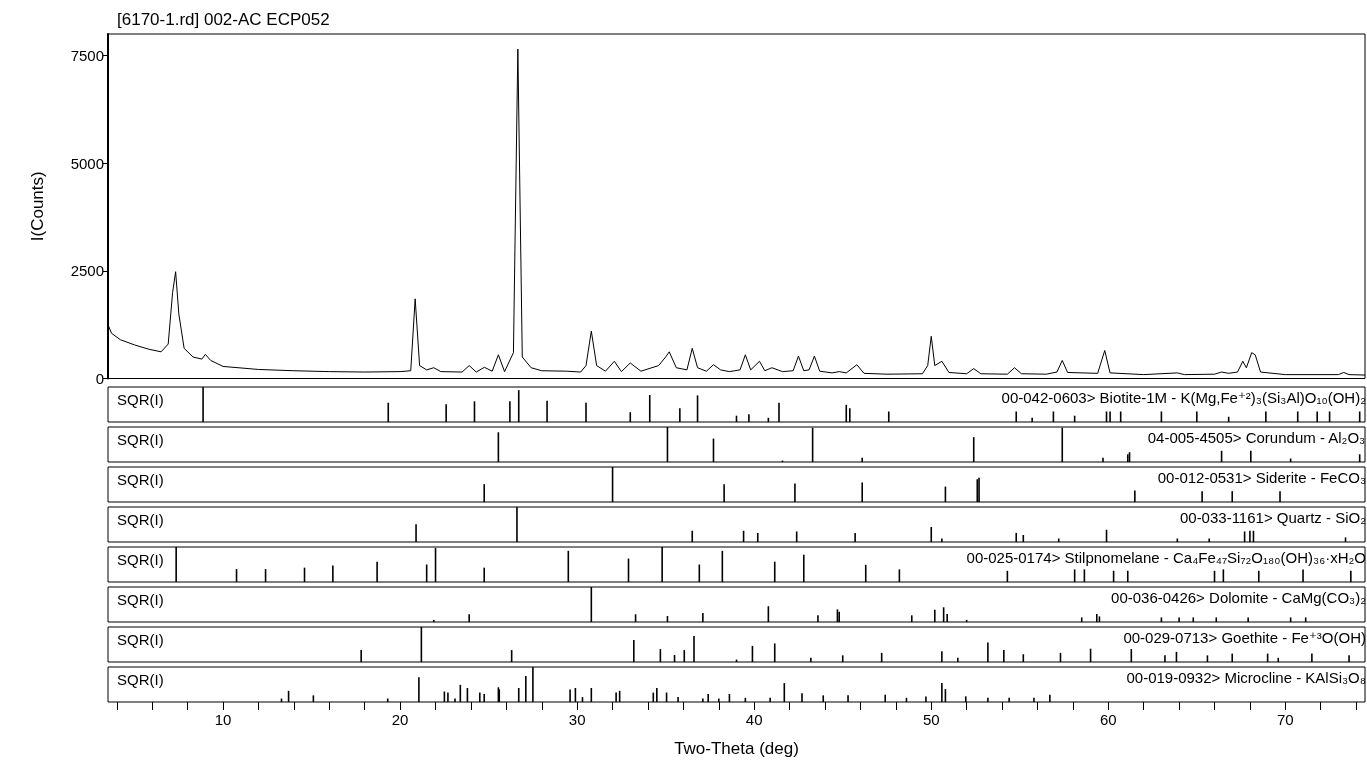 This screenshot has height=765, width=1367. I want to click on chart-title: 00-029-0713> Goethite - Fe⁺³O(OH), so click(1244, 637).